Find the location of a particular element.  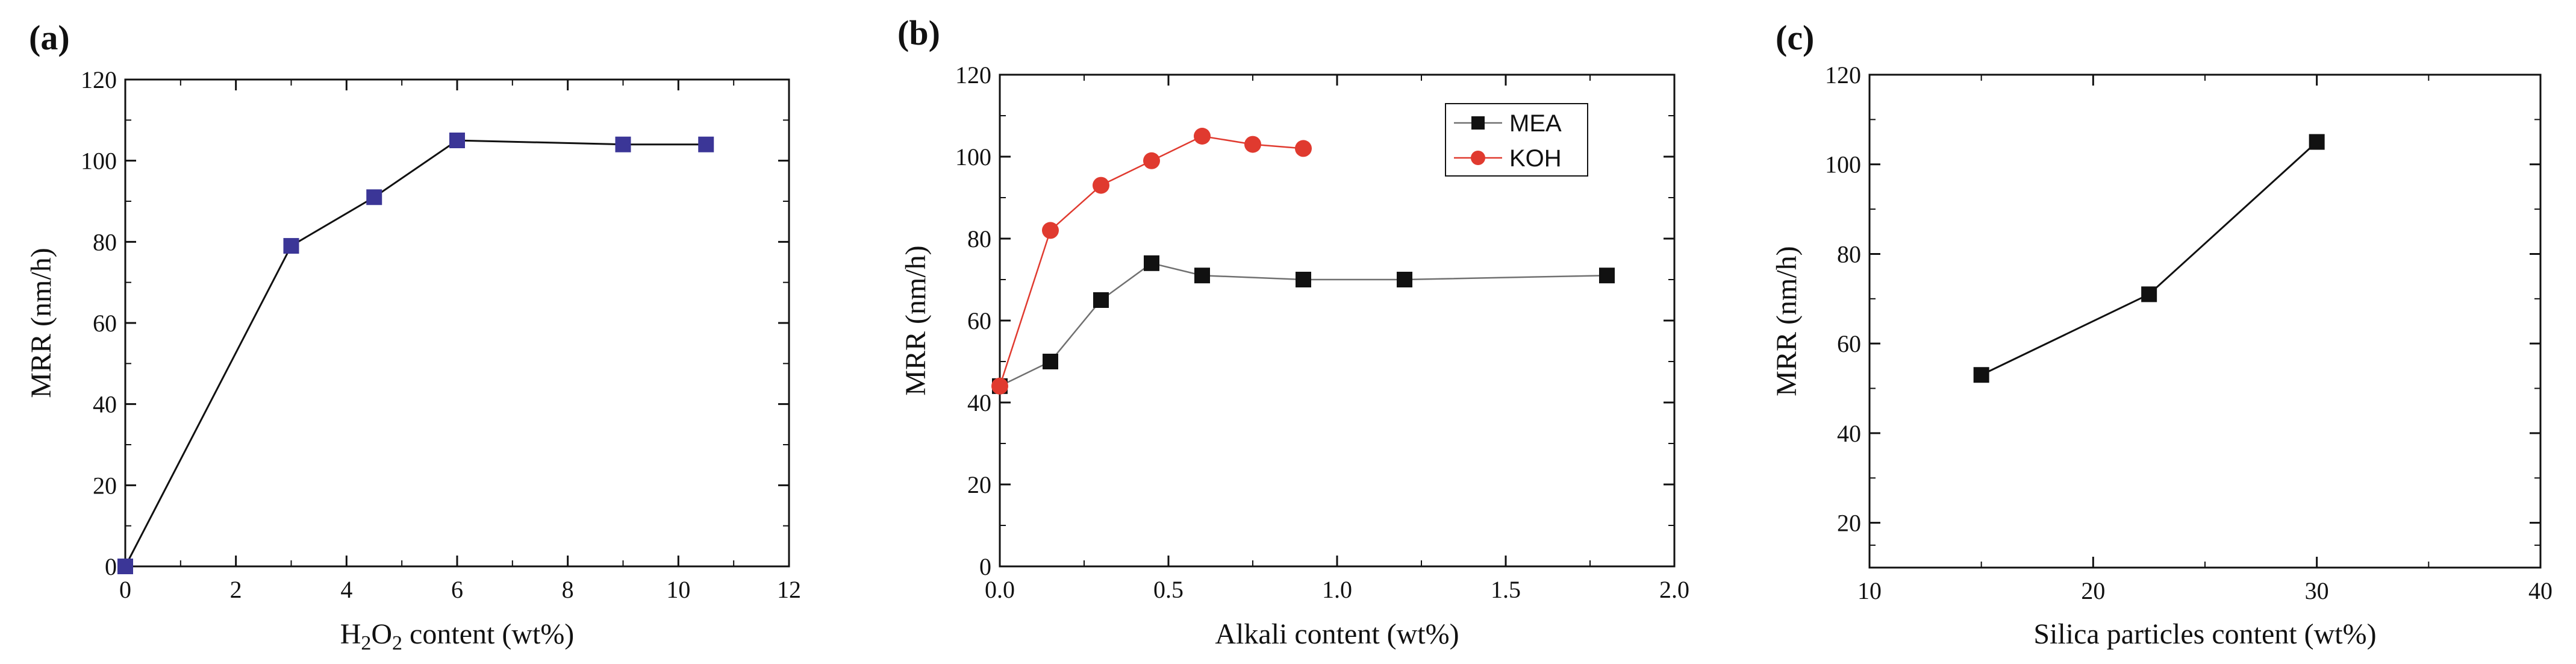

panel-a-label: (a) is located at coordinates (49, 37).